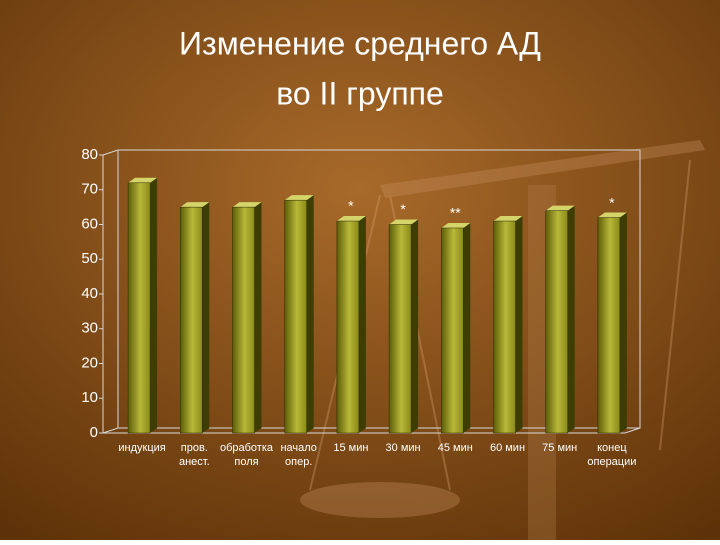 The image size is (720, 545). What do you see at coordinates (298, 448) in the screenshot?
I see `x-tick-label: начало` at bounding box center [298, 448].